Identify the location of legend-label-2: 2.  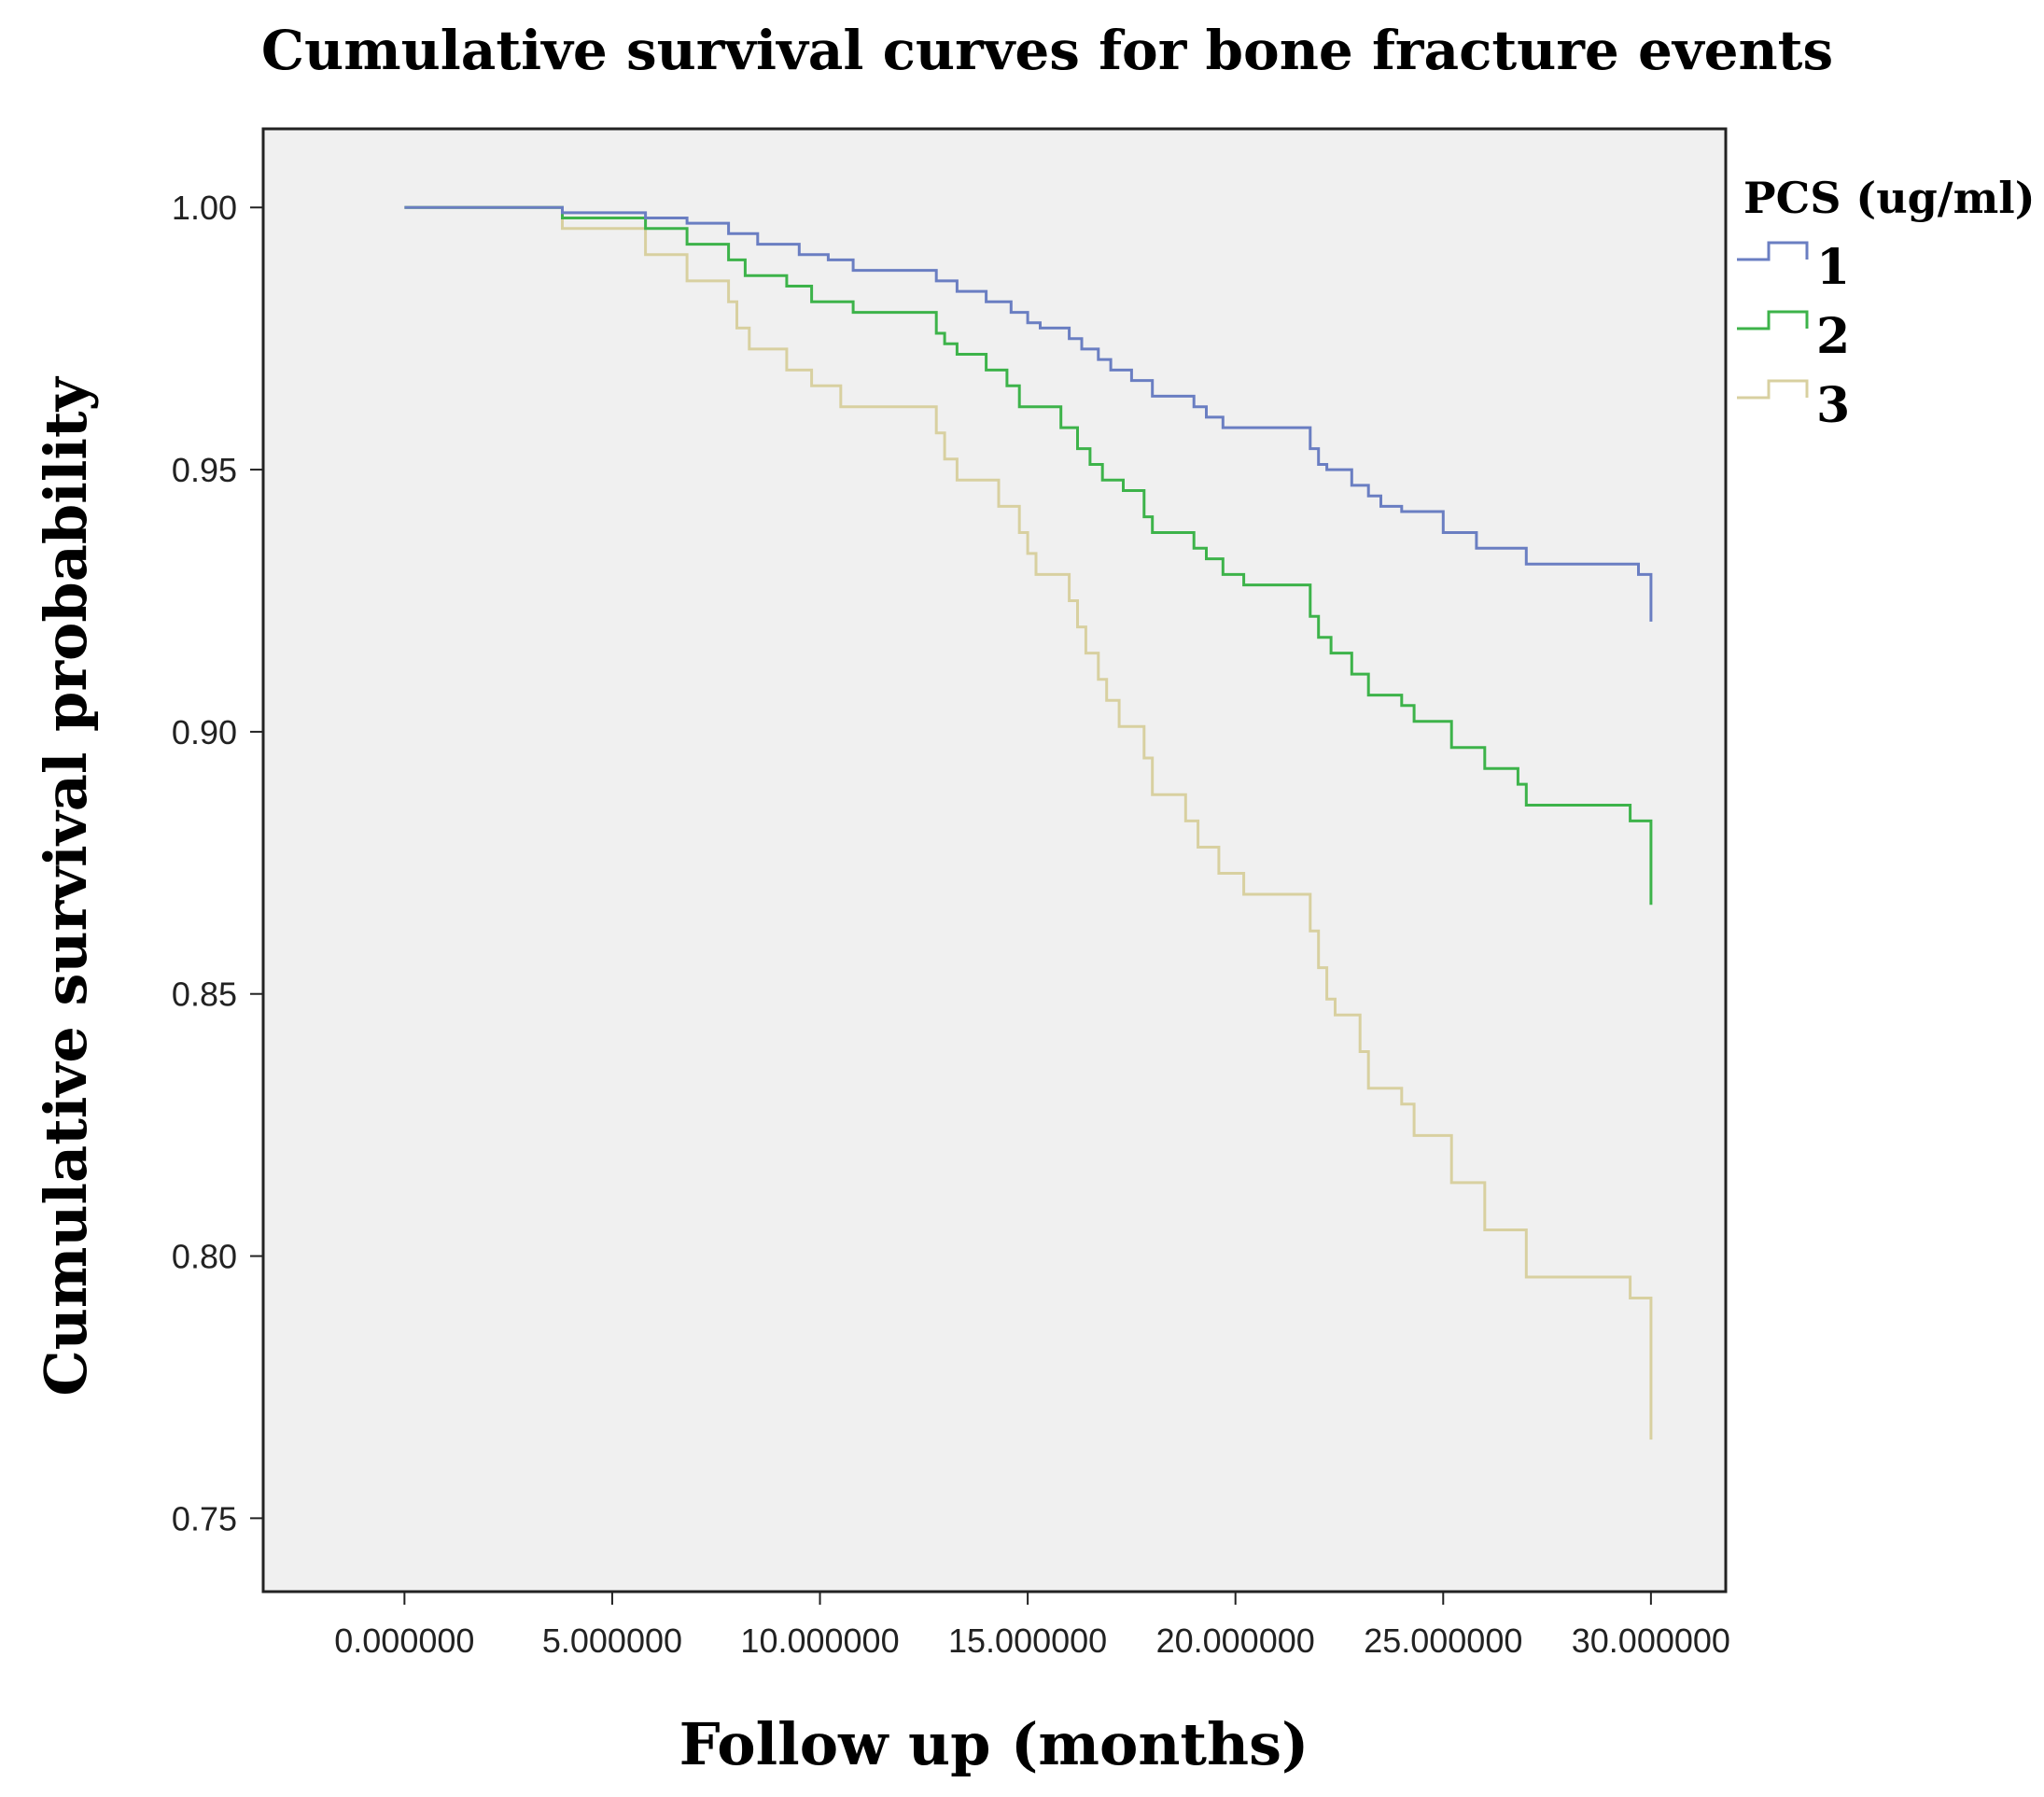
(1833, 336).